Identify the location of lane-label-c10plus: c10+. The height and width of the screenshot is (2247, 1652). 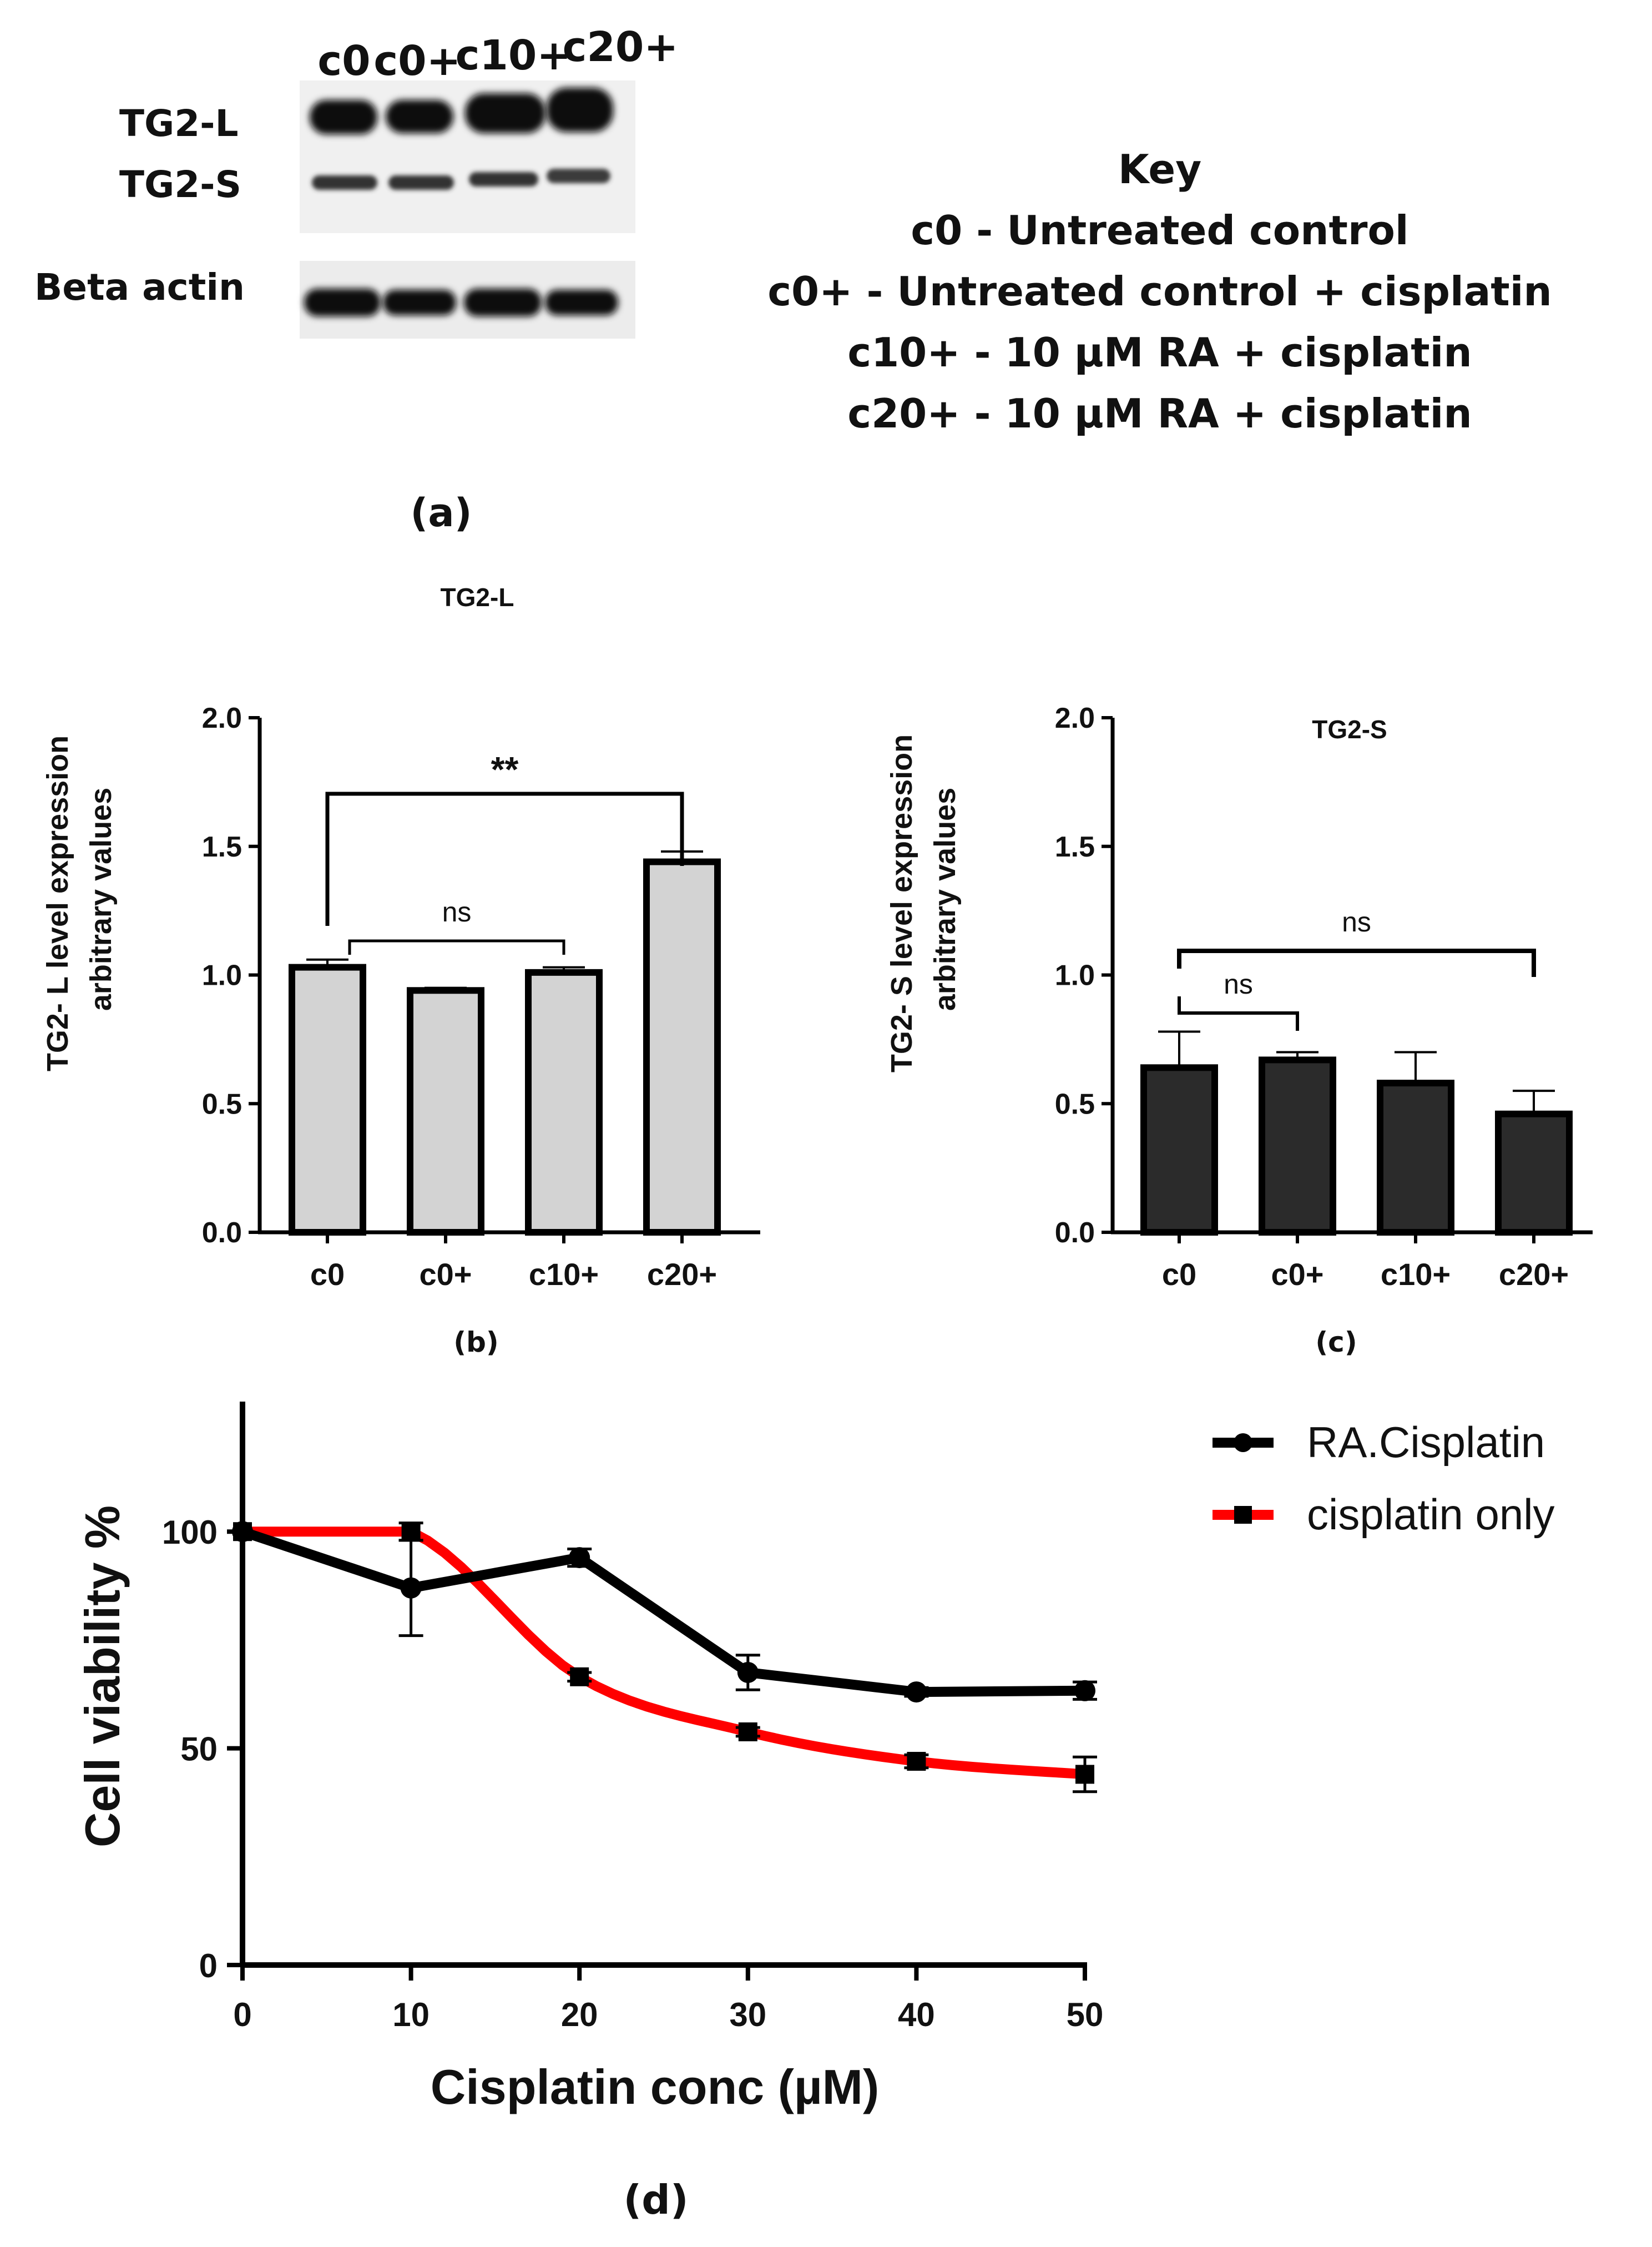
(514, 55).